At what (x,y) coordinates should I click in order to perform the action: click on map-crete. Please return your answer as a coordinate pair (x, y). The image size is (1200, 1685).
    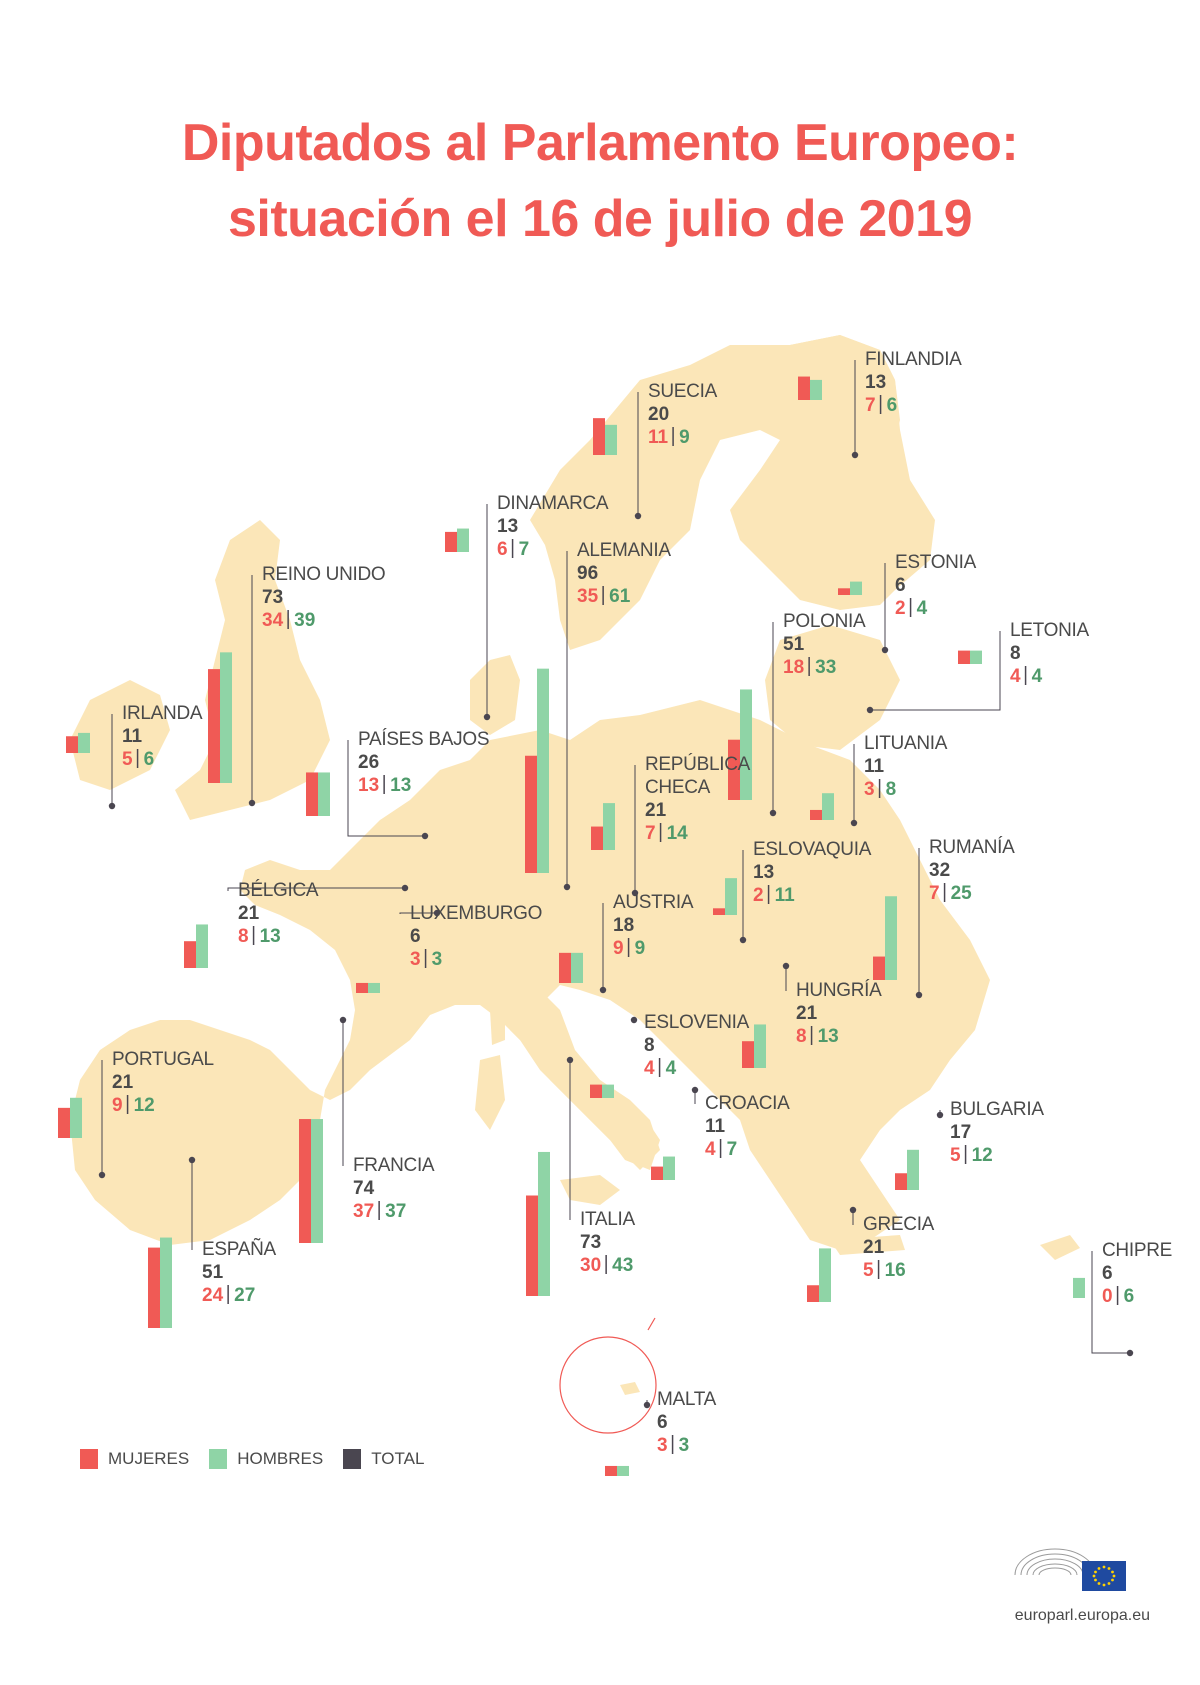
    Looking at the image, I should click on (867, 1245).